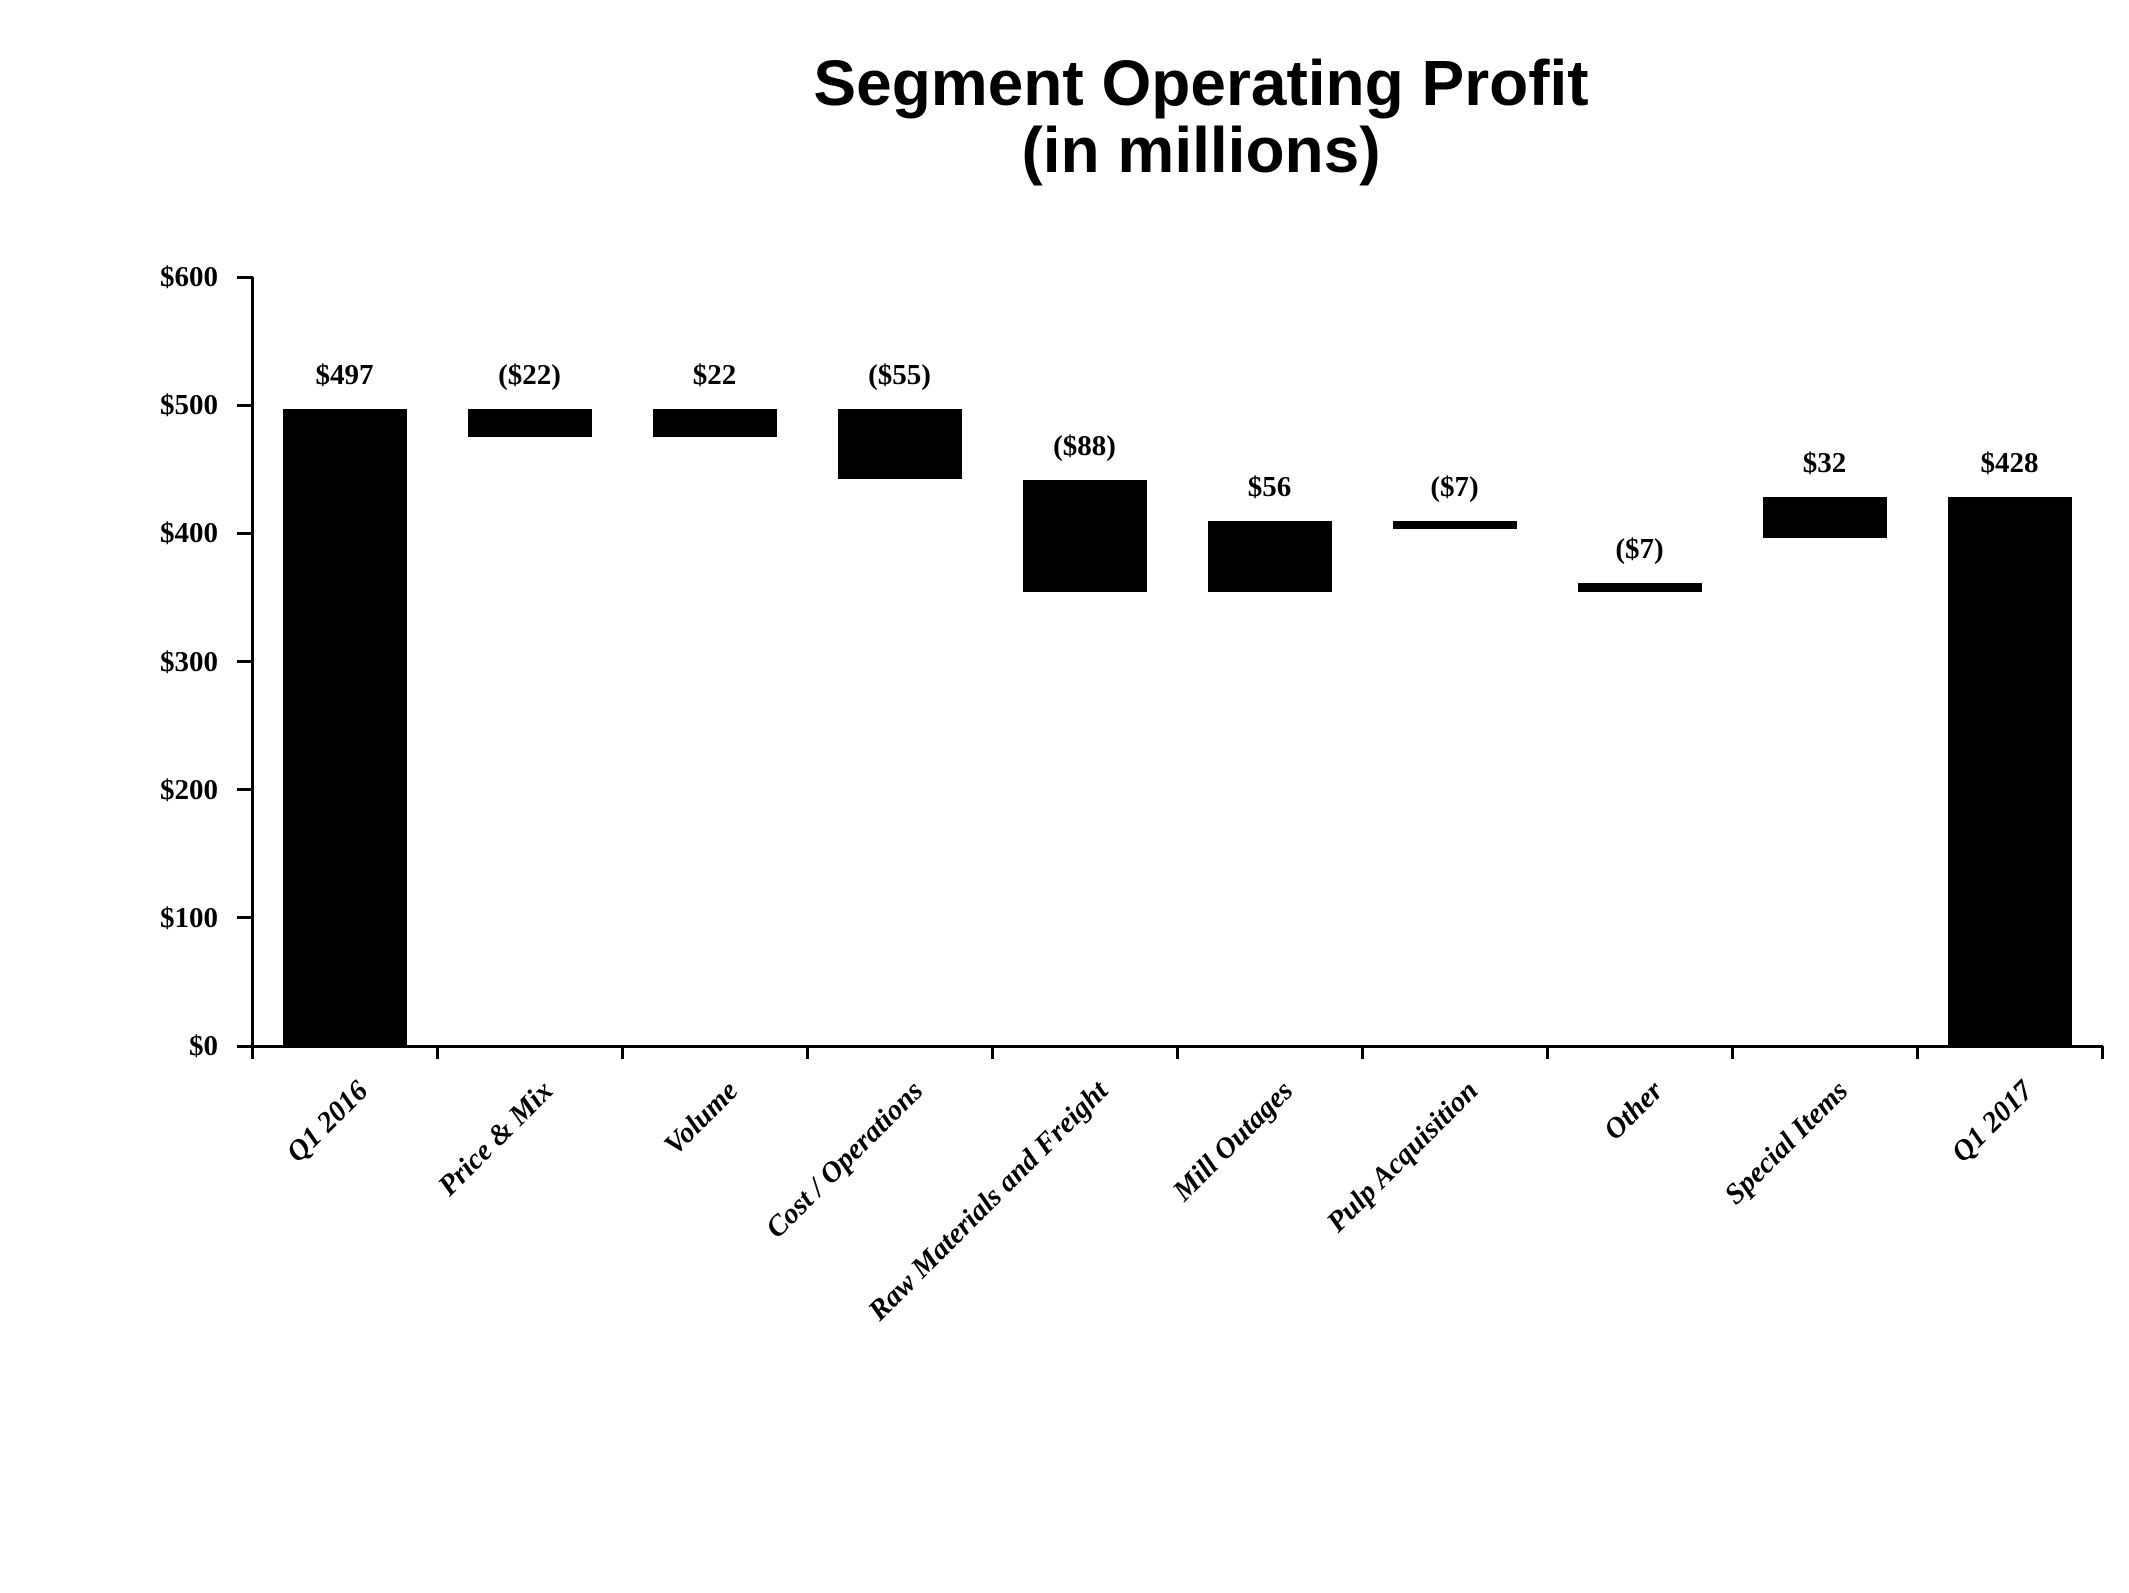 The width and height of the screenshot is (2129, 1593). Describe the element at coordinates (109, 405) in the screenshot. I see `y-axis-tick-label: $500` at that location.